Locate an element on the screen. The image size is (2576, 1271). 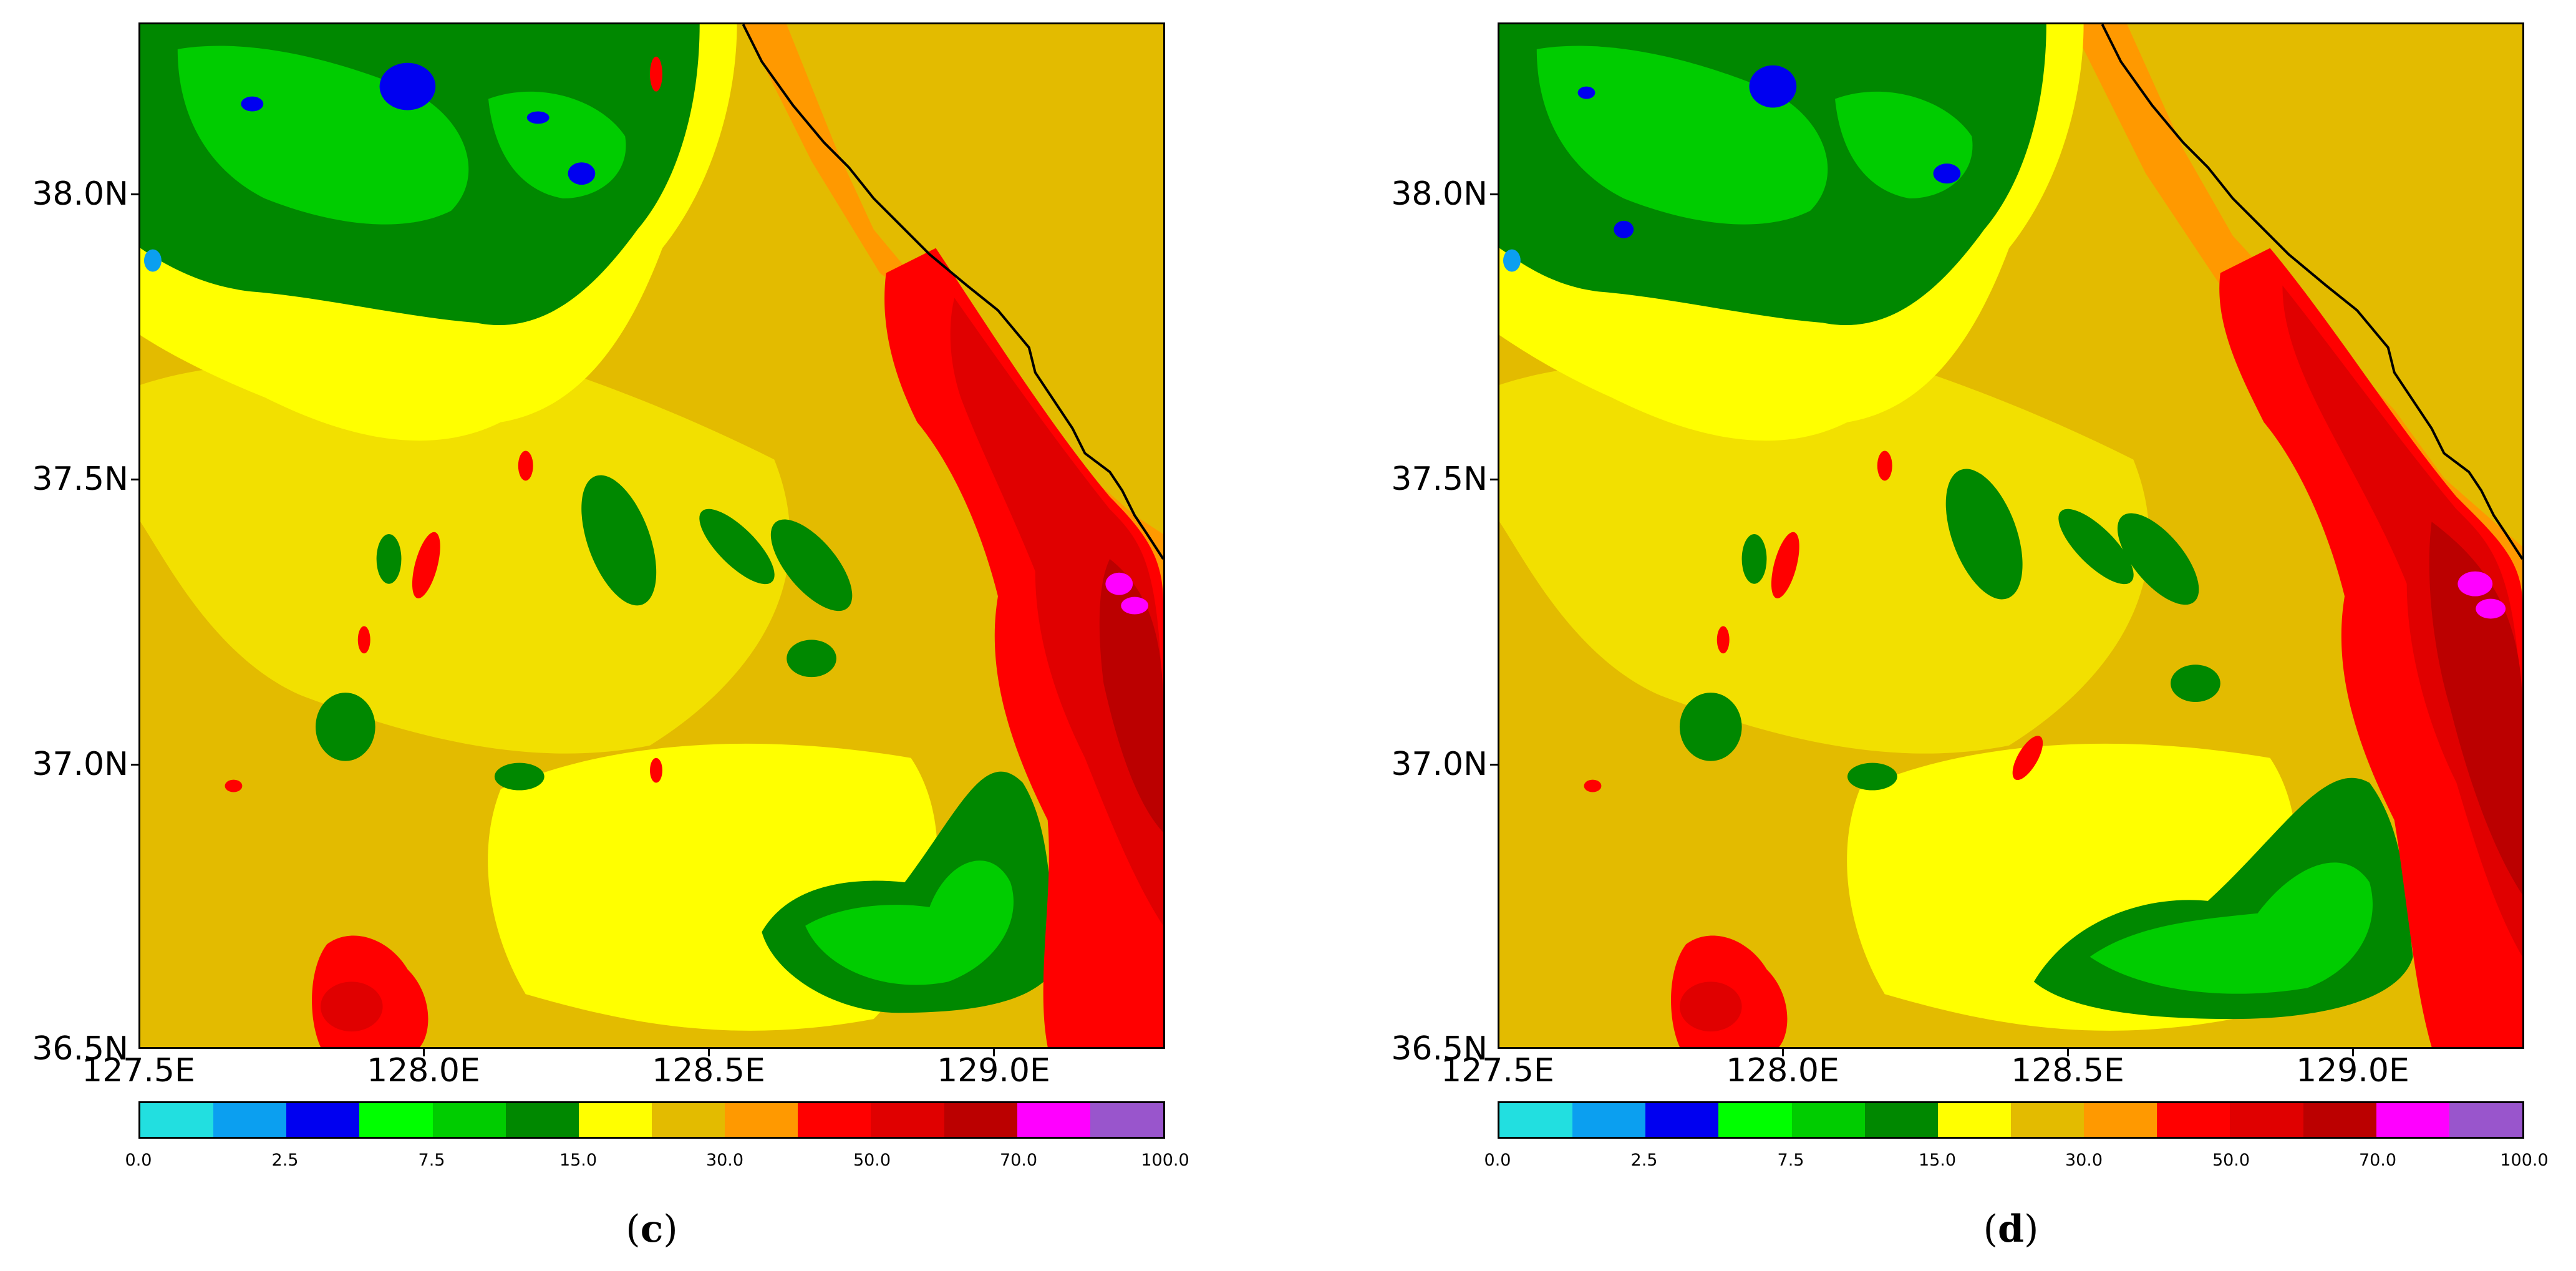
colorbar-label: 100.0 is located at coordinates (1165, 1160).